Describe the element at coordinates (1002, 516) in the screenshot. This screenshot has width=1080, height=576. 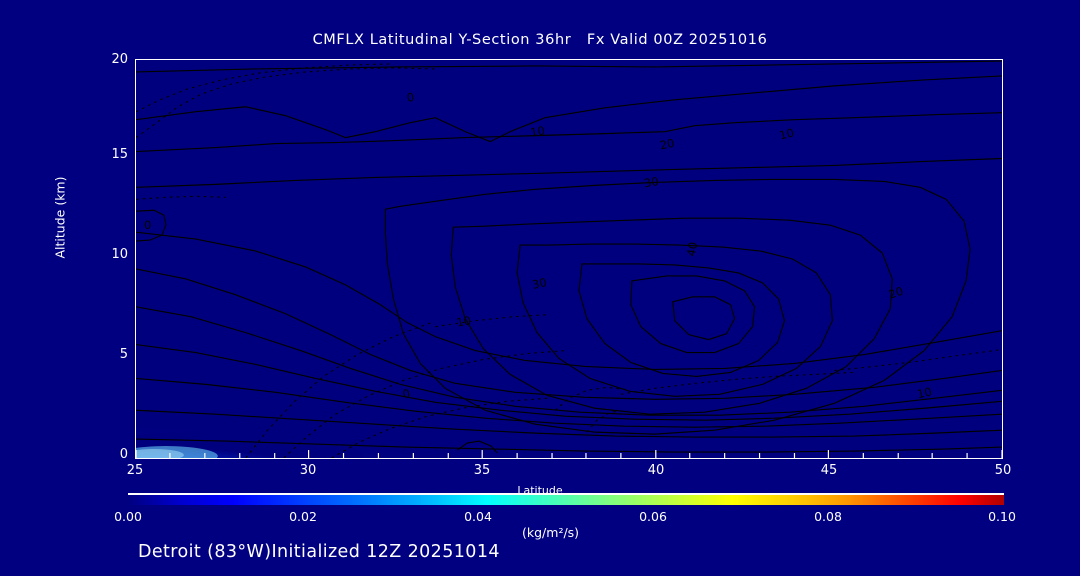
I see `colorbar-tick-5: 0.10` at that location.